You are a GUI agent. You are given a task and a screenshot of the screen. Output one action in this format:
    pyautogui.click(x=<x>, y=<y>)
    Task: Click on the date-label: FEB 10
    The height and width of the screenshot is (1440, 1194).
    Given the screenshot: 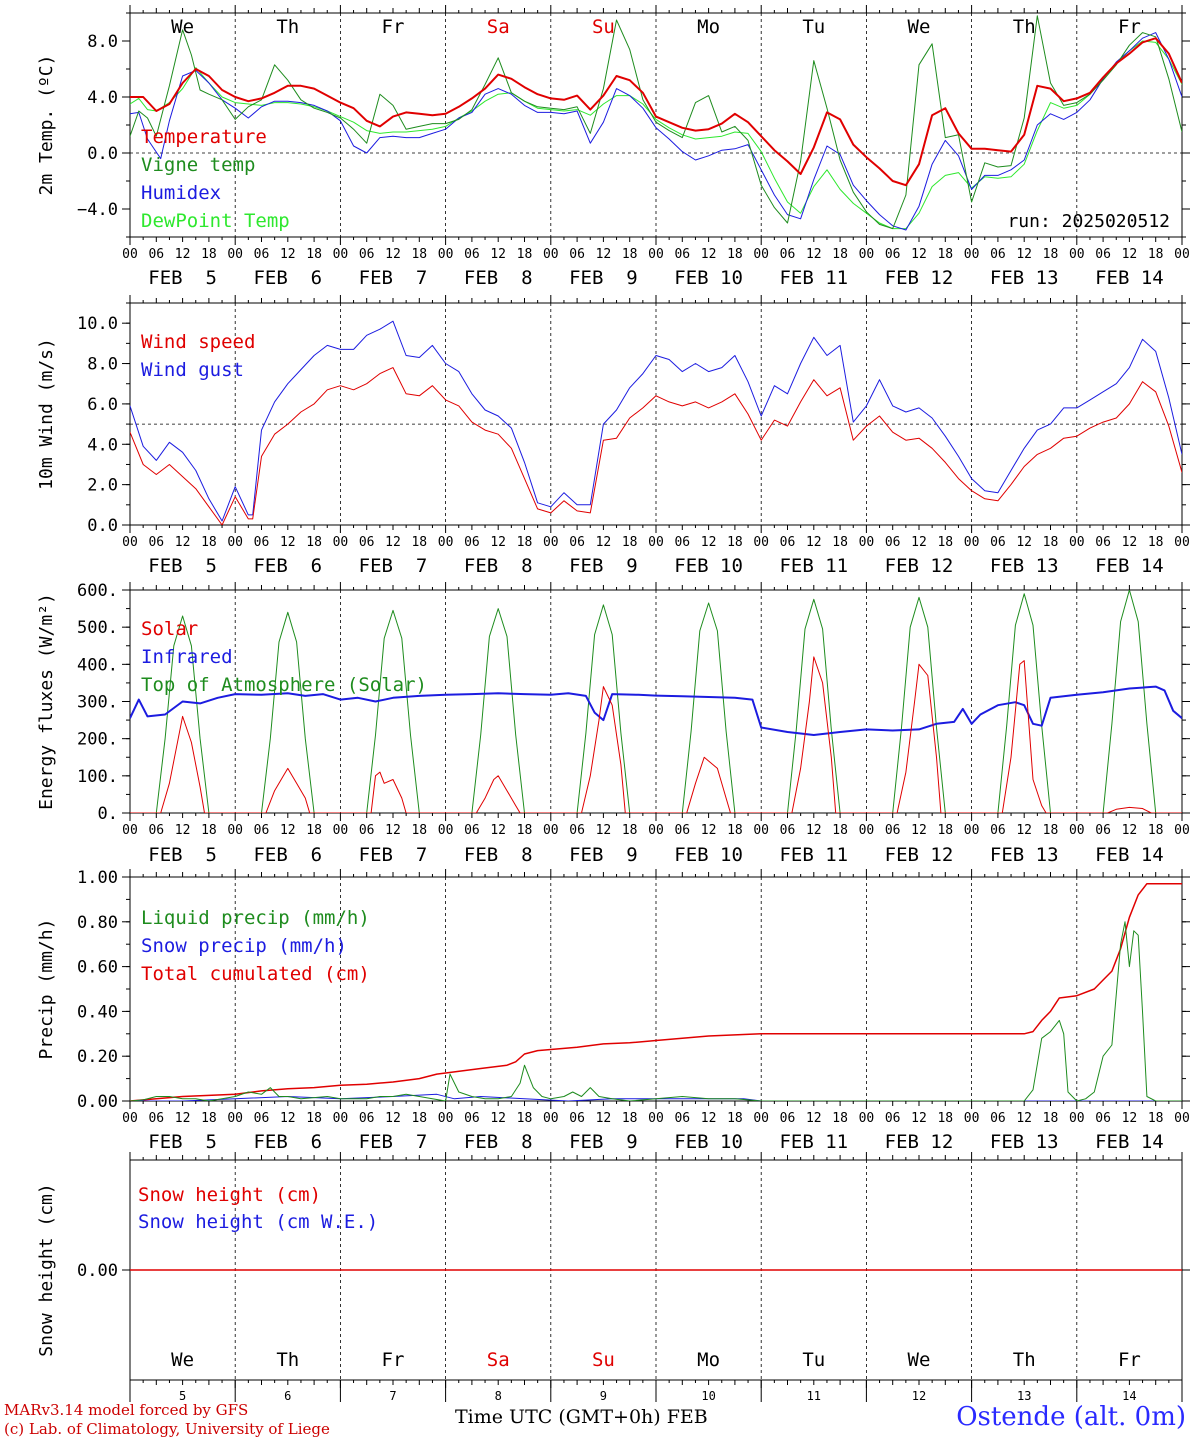 What is the action you would take?
    pyautogui.click(x=708, y=566)
    